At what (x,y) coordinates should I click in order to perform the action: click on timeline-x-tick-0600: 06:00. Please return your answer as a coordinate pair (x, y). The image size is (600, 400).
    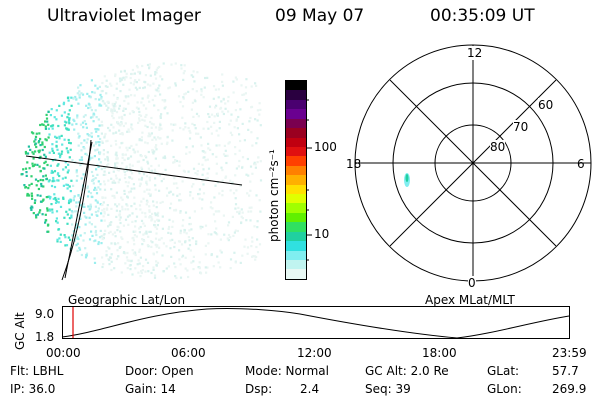
    Looking at the image, I should click on (188, 353).